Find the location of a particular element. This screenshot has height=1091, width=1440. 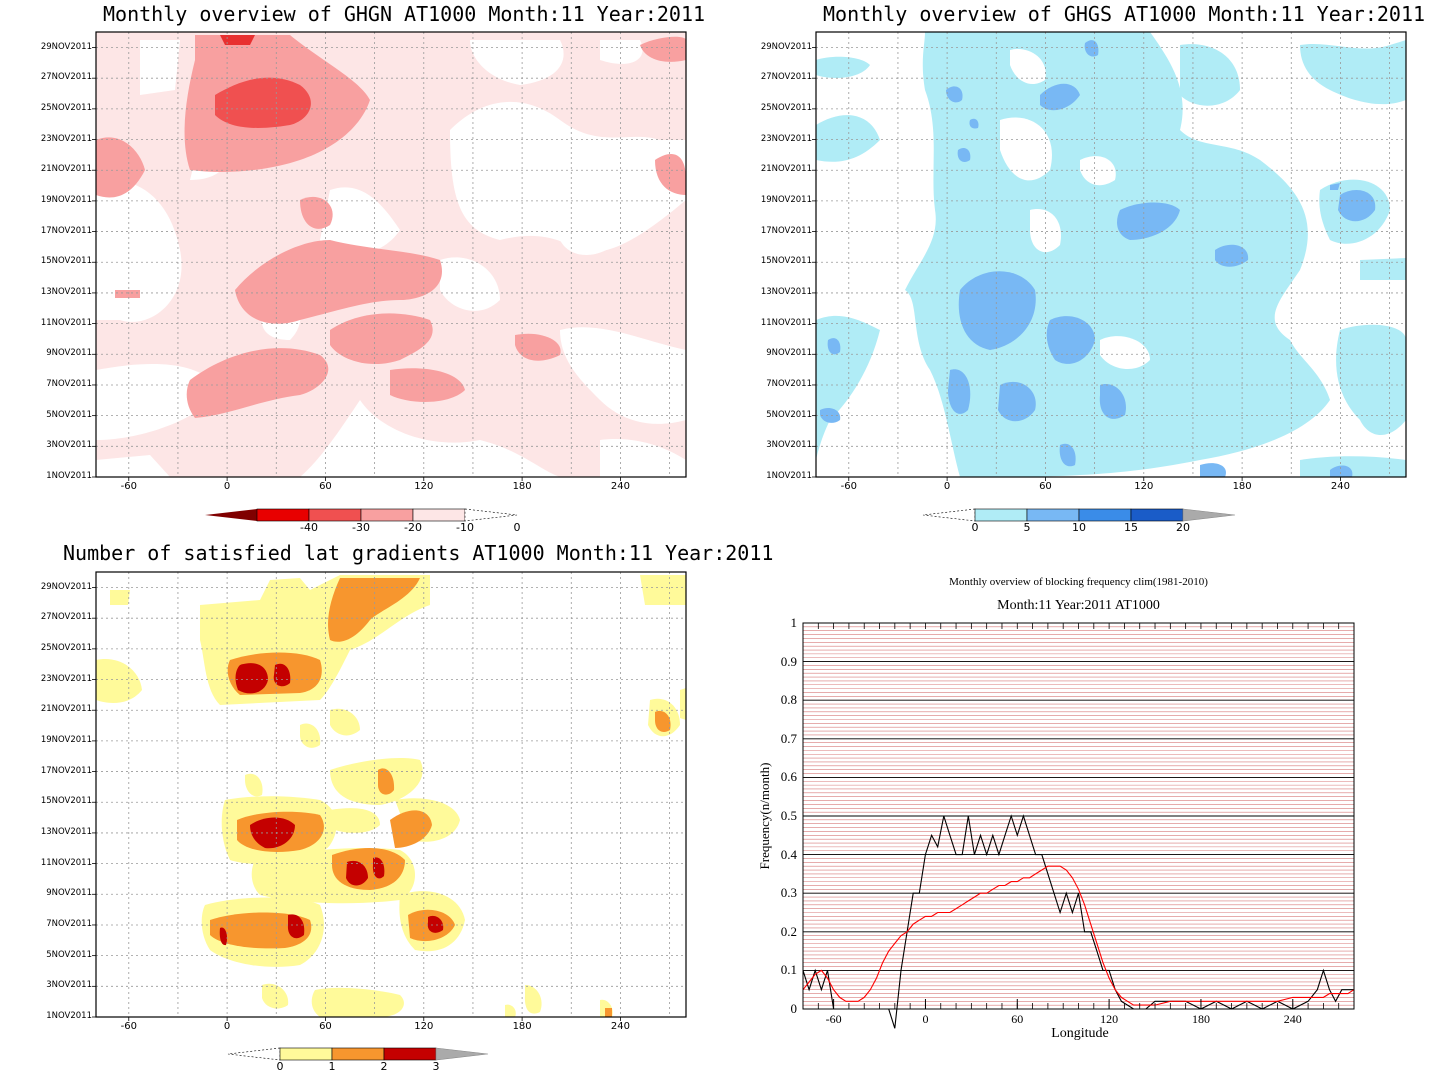

blocking-y-tick-label: 0.1 is located at coordinates (788, 970).